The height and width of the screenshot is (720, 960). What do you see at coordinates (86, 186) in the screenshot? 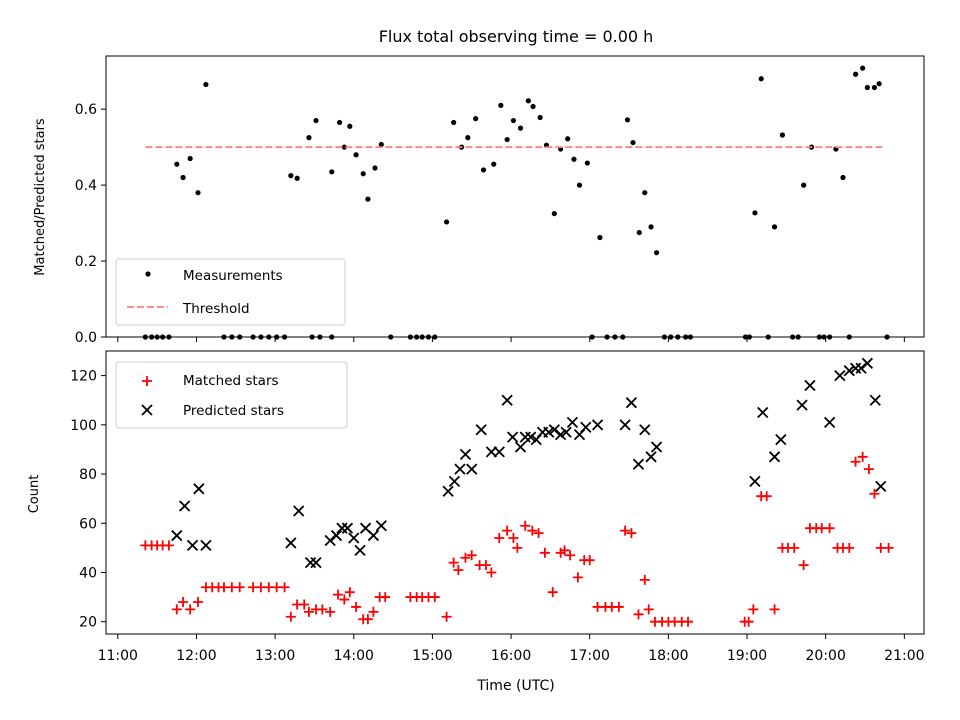
I see `y-tick-label: 0.4` at bounding box center [86, 186].